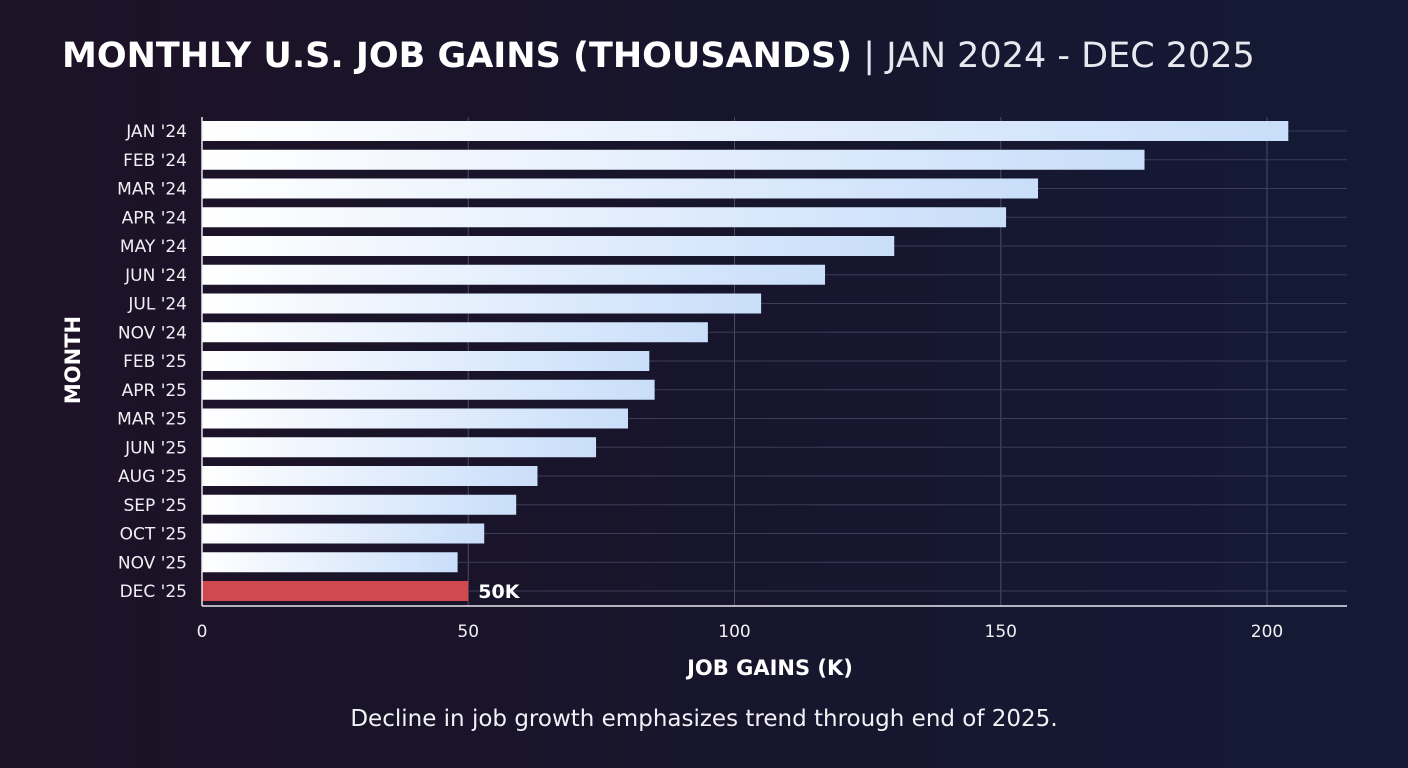 Image resolution: width=1408 pixels, height=768 pixels. Describe the element at coordinates (157, 305) in the screenshot. I see `category-label: JUL '24` at that location.